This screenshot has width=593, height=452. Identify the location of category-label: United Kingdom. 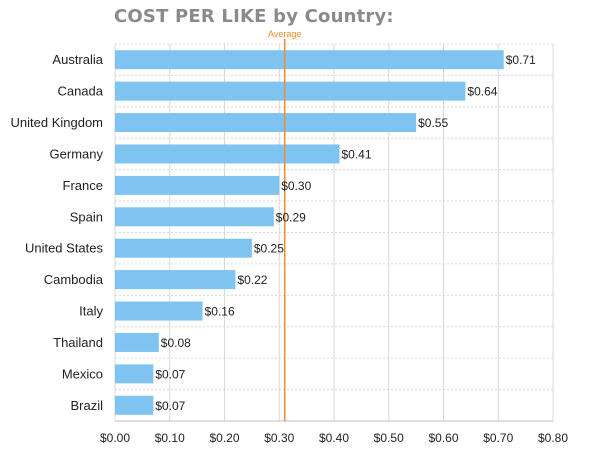
(57, 122).